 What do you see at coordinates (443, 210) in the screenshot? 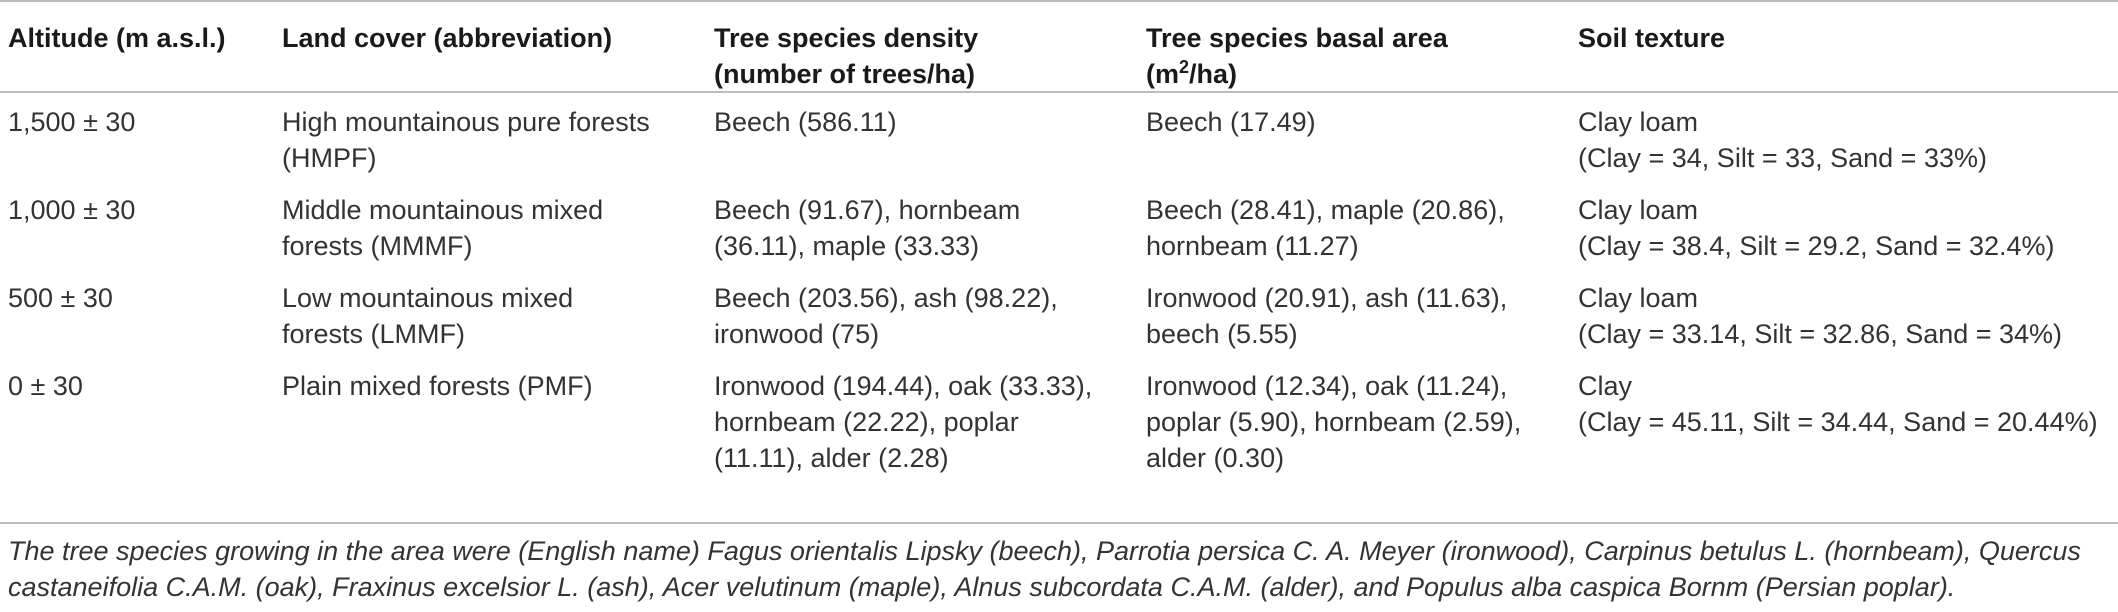
I see `cell-land-cover-line: Middle mountainous mixed` at bounding box center [443, 210].